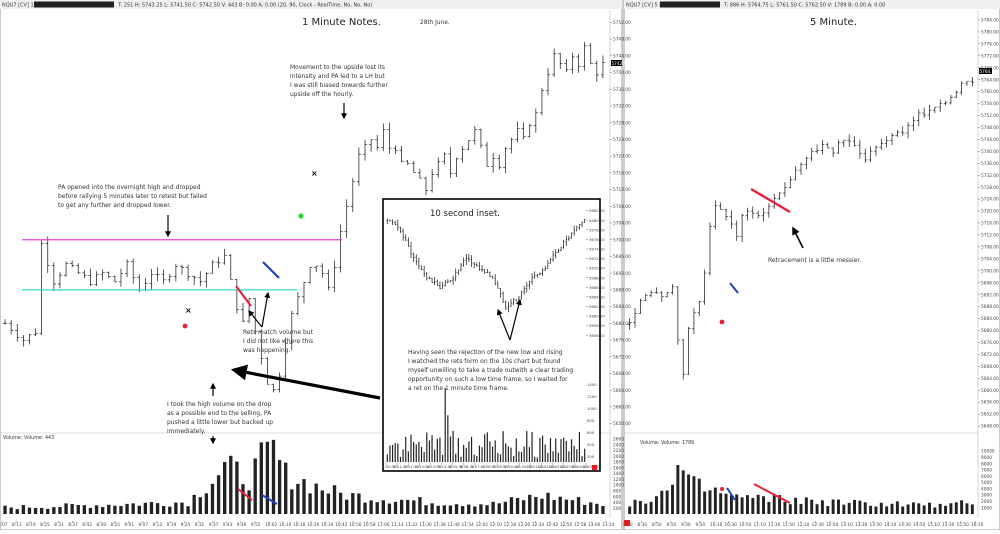  What do you see at coordinates (278, 341) in the screenshot?
I see `note-rets-line: I did not like where this` at bounding box center [278, 341].